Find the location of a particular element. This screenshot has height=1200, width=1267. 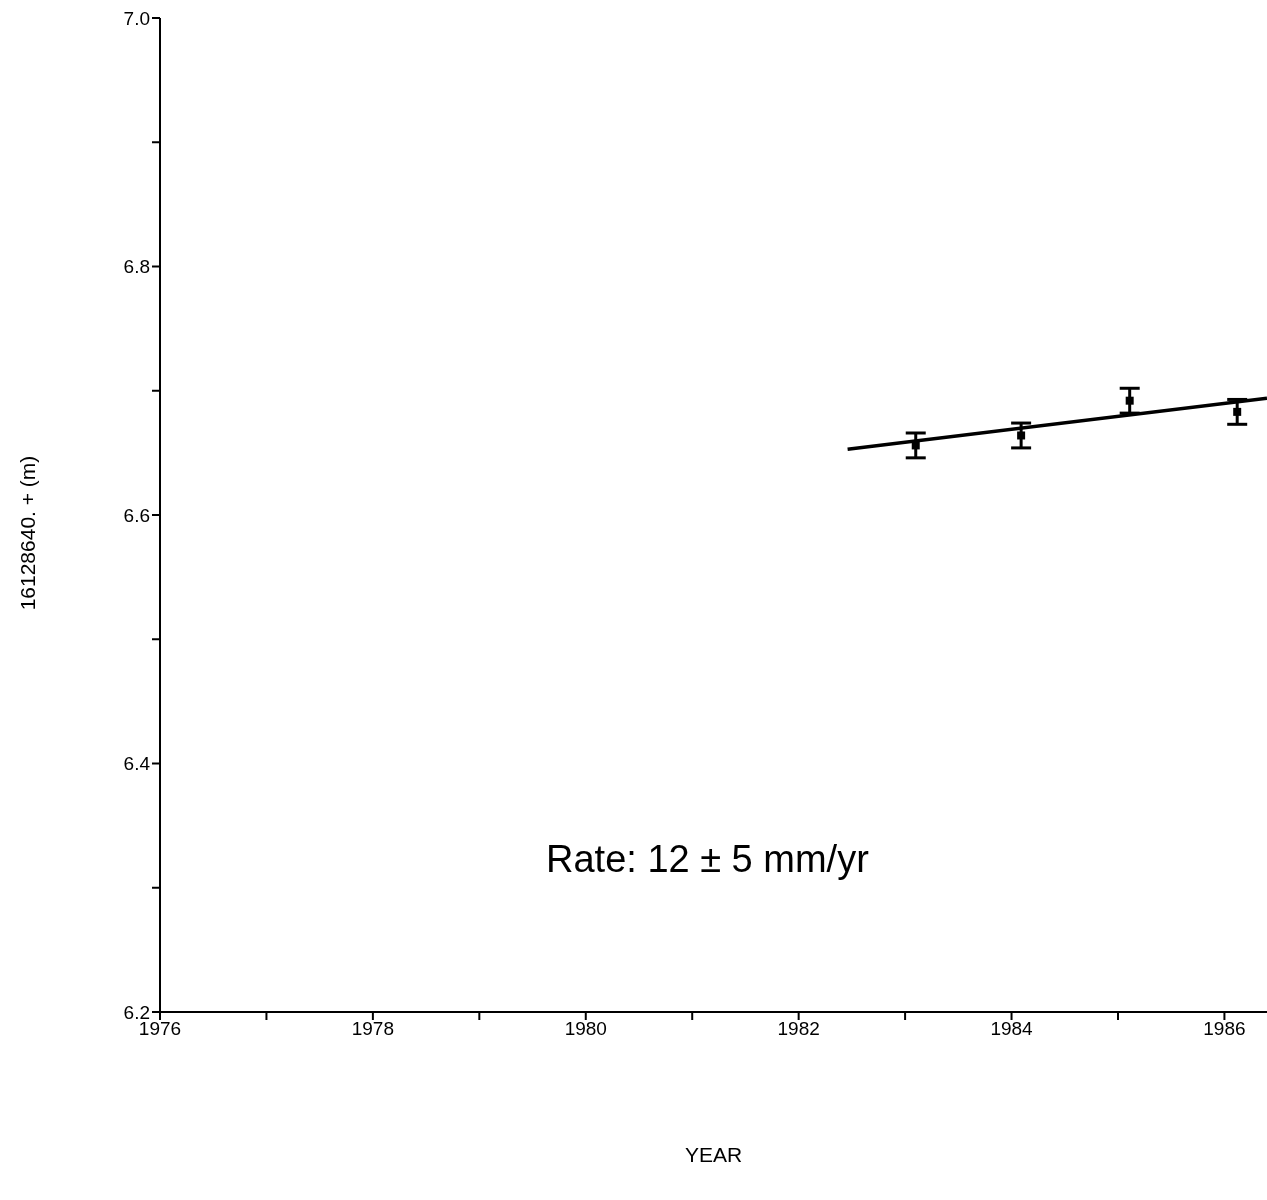

y-tick-label: 6.8 is located at coordinates (136, 267).